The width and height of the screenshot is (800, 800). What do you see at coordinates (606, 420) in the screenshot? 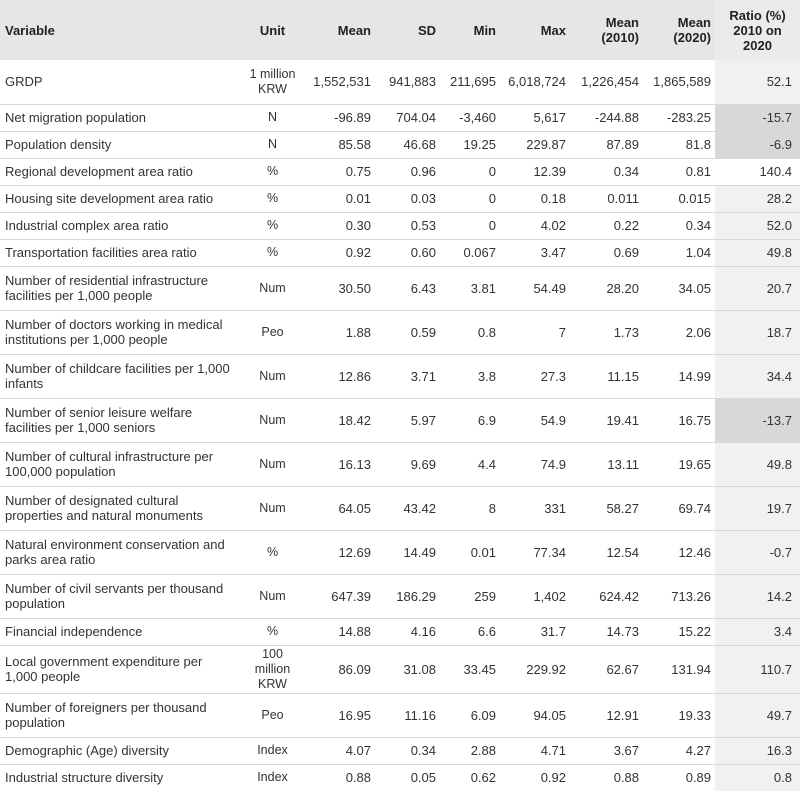
I see `cell-mean-2010: 19.41` at bounding box center [606, 420].